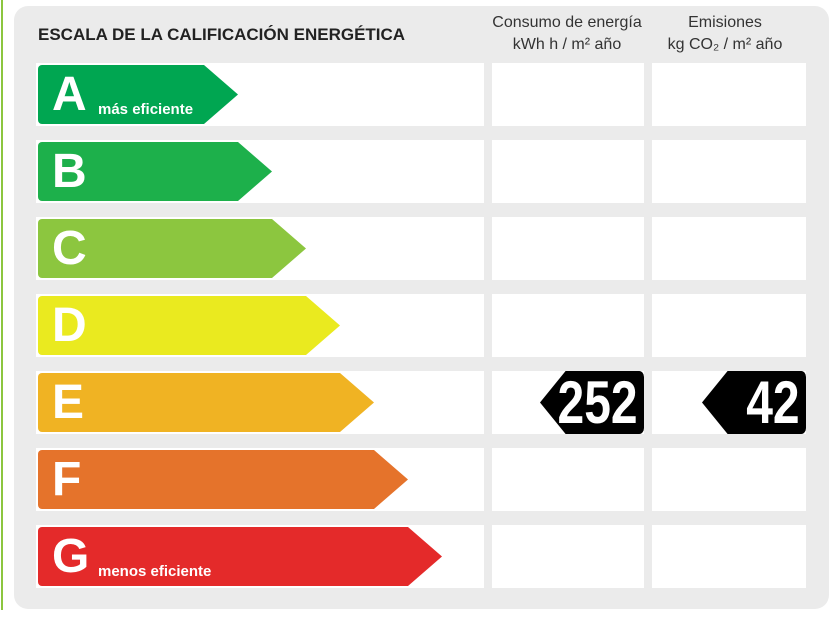 This screenshot has width=840, height=630. Describe the element at coordinates (725, 34) in the screenshot. I see `emissions-column-header: Emisiones kg CO₂ / m² año` at that location.